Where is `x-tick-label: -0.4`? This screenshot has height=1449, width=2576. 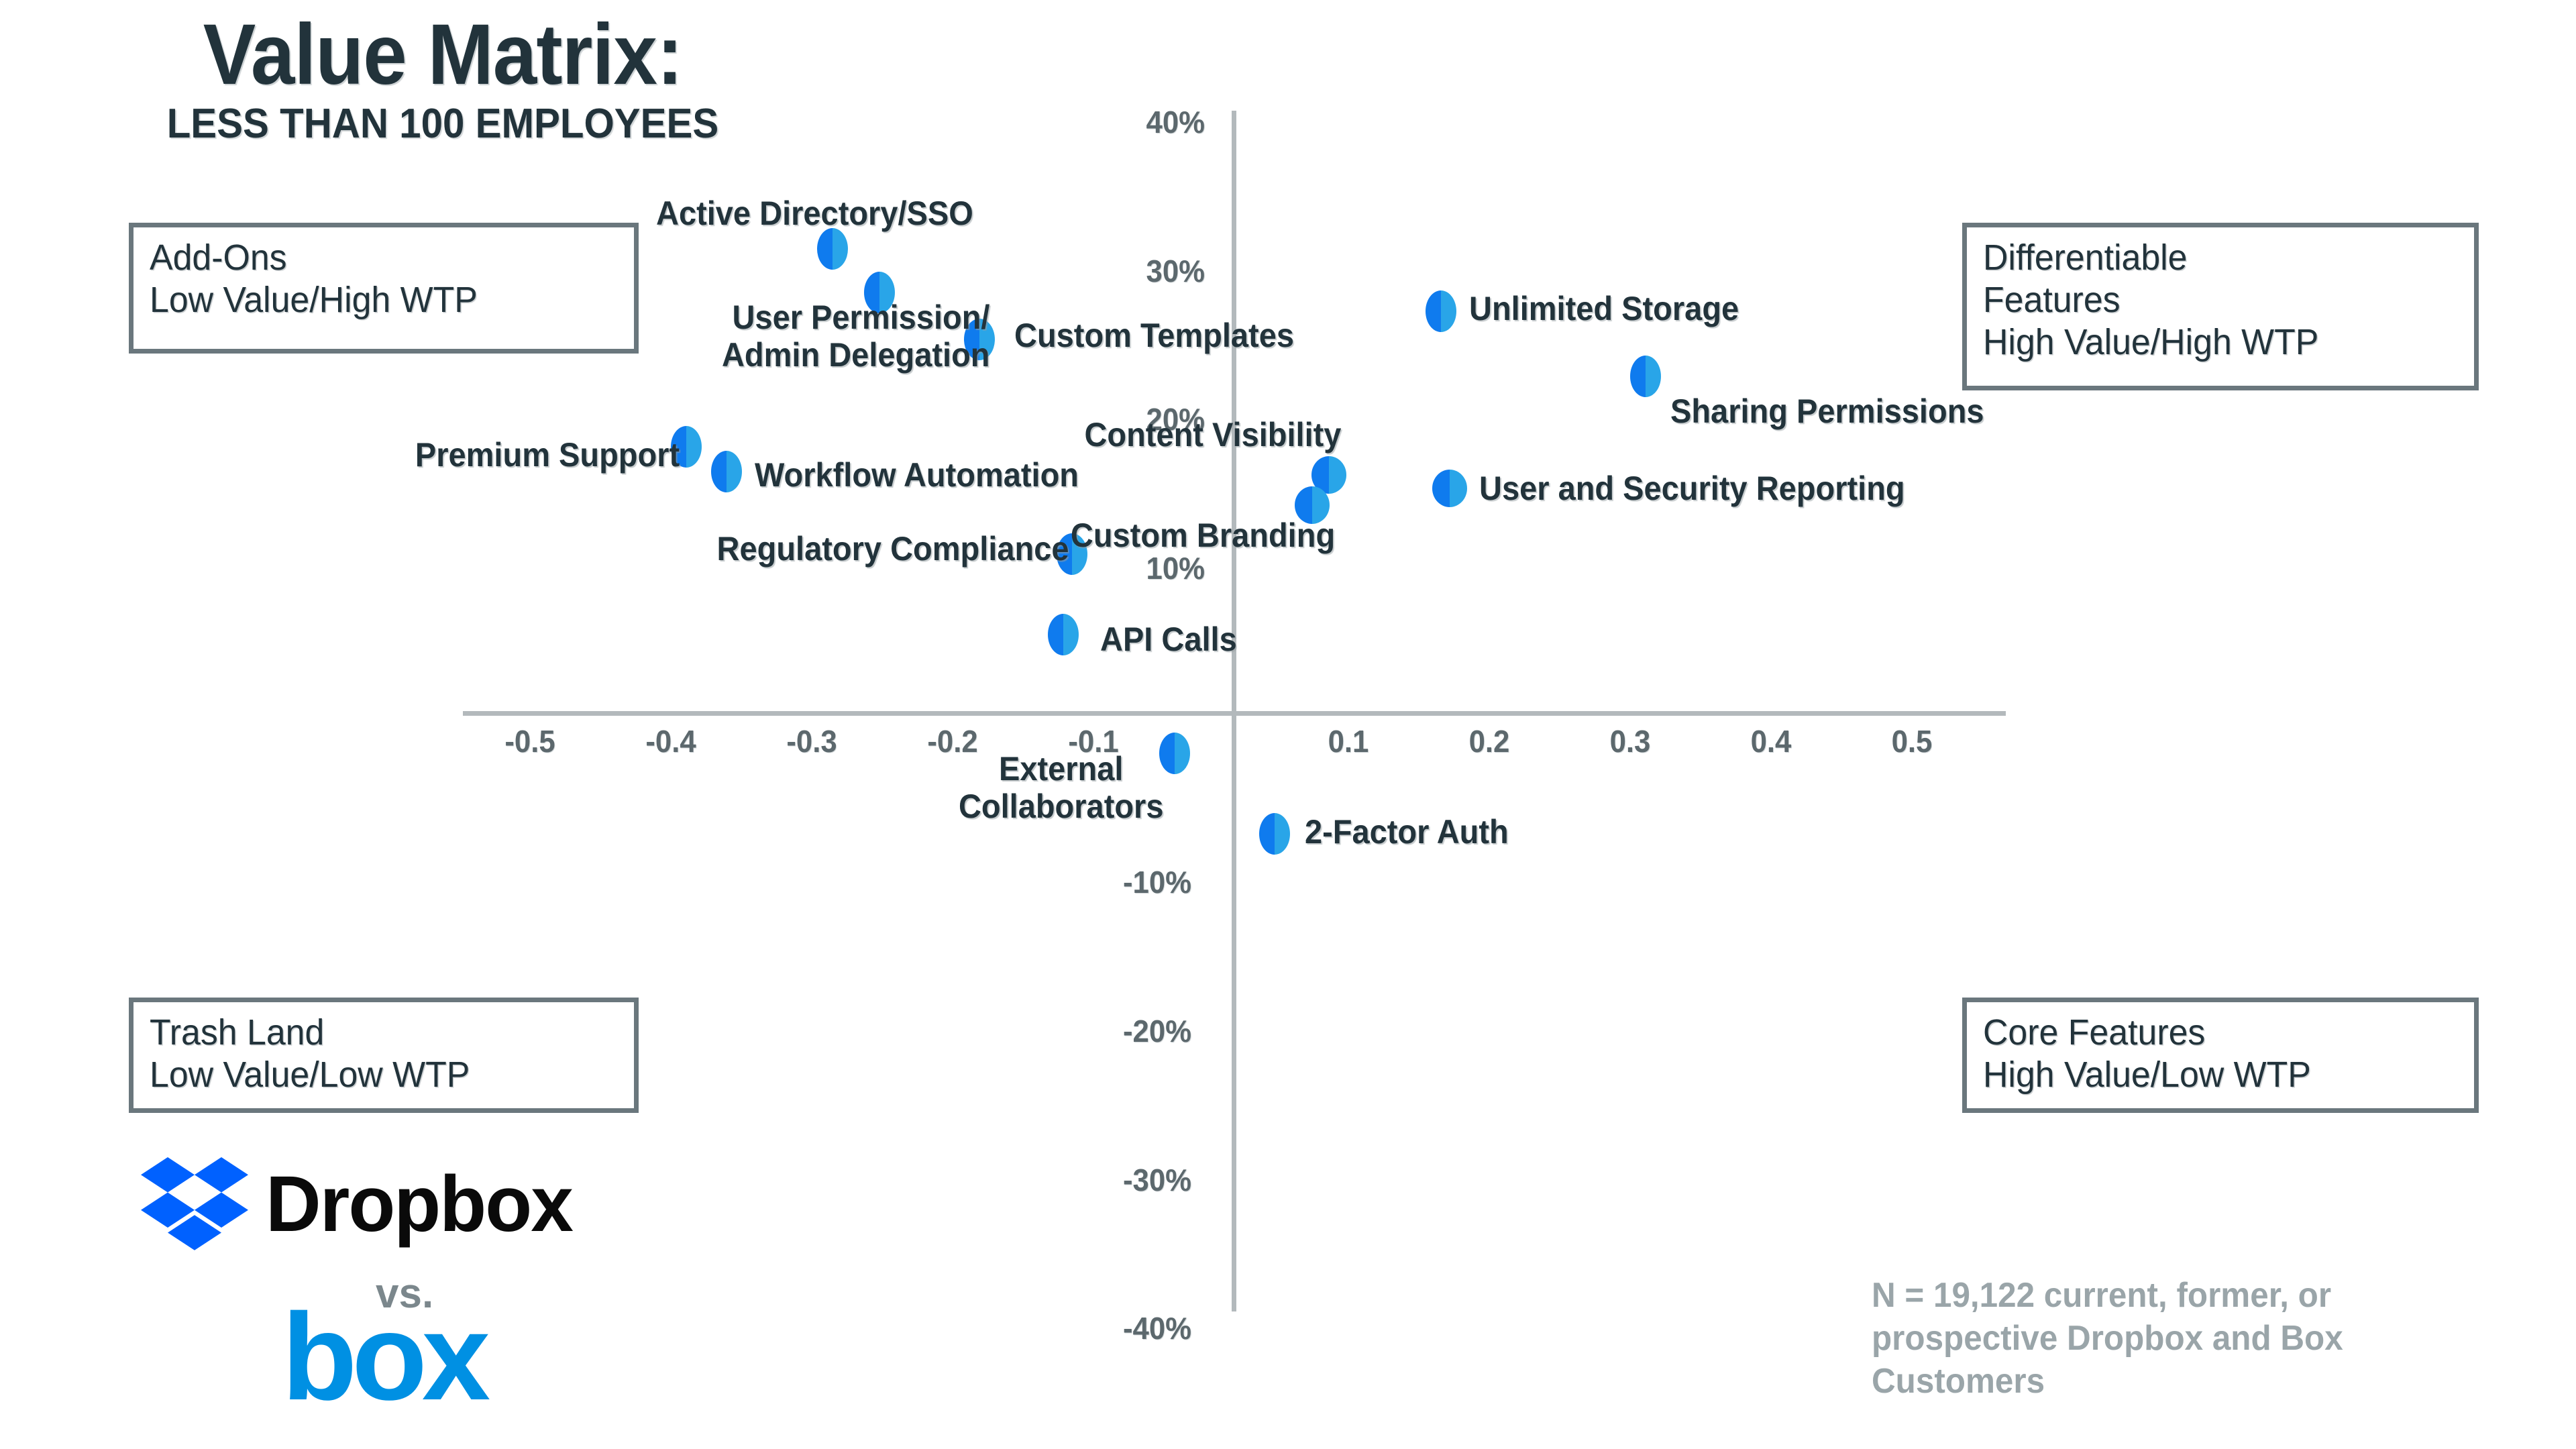
x-tick-label: -0.4 is located at coordinates (670, 741).